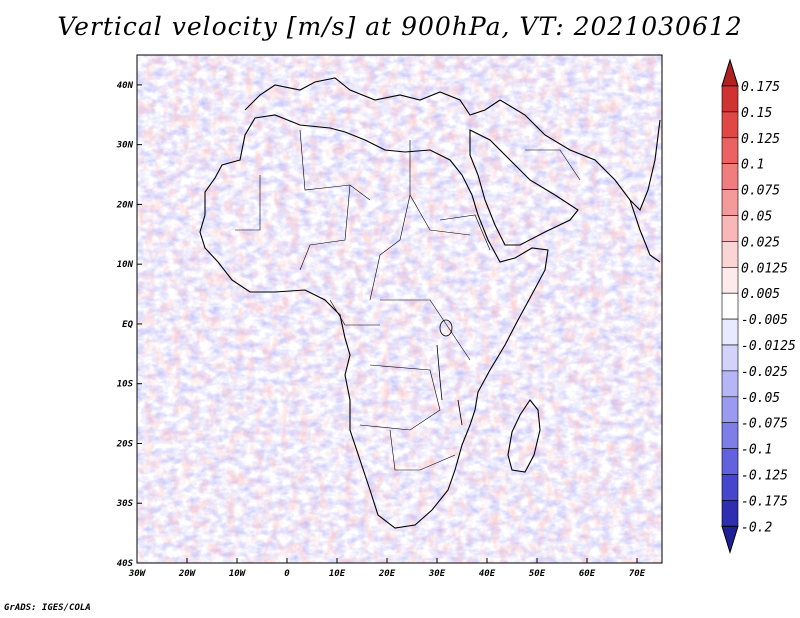  What do you see at coordinates (764, 501) in the screenshot?
I see `colorbar-label: -0.175` at bounding box center [764, 501].